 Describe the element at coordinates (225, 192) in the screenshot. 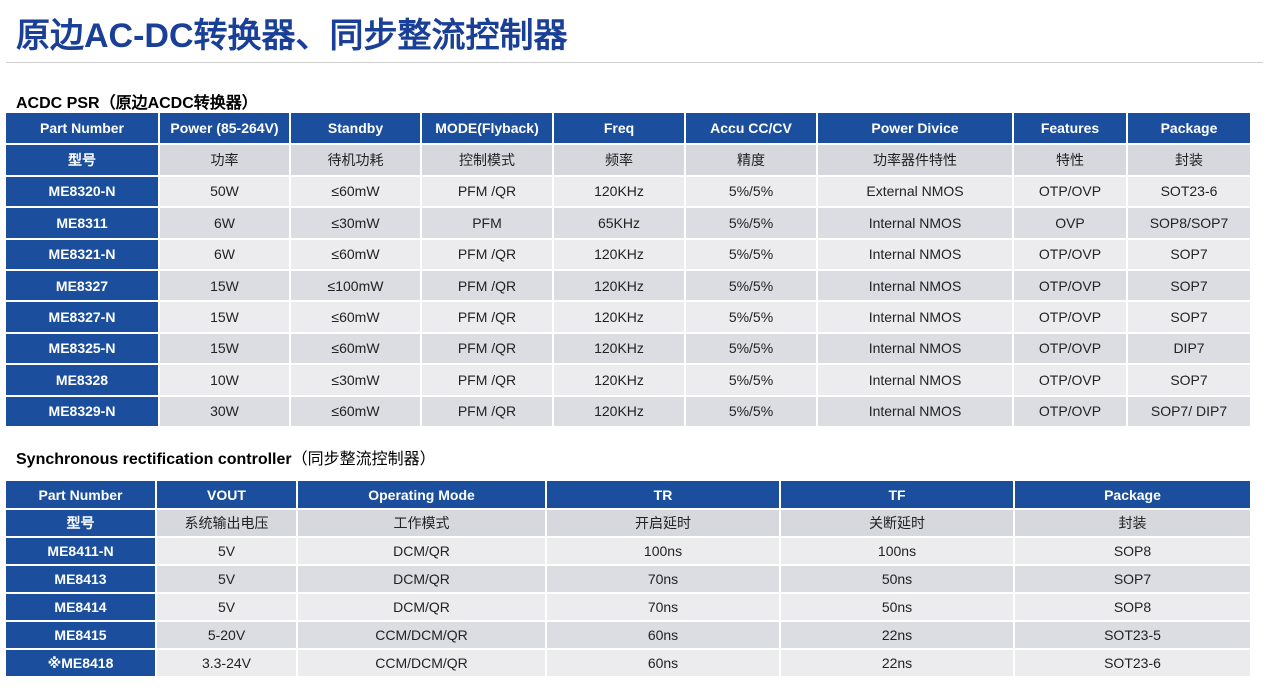

I see `table-cell: 50W` at that location.